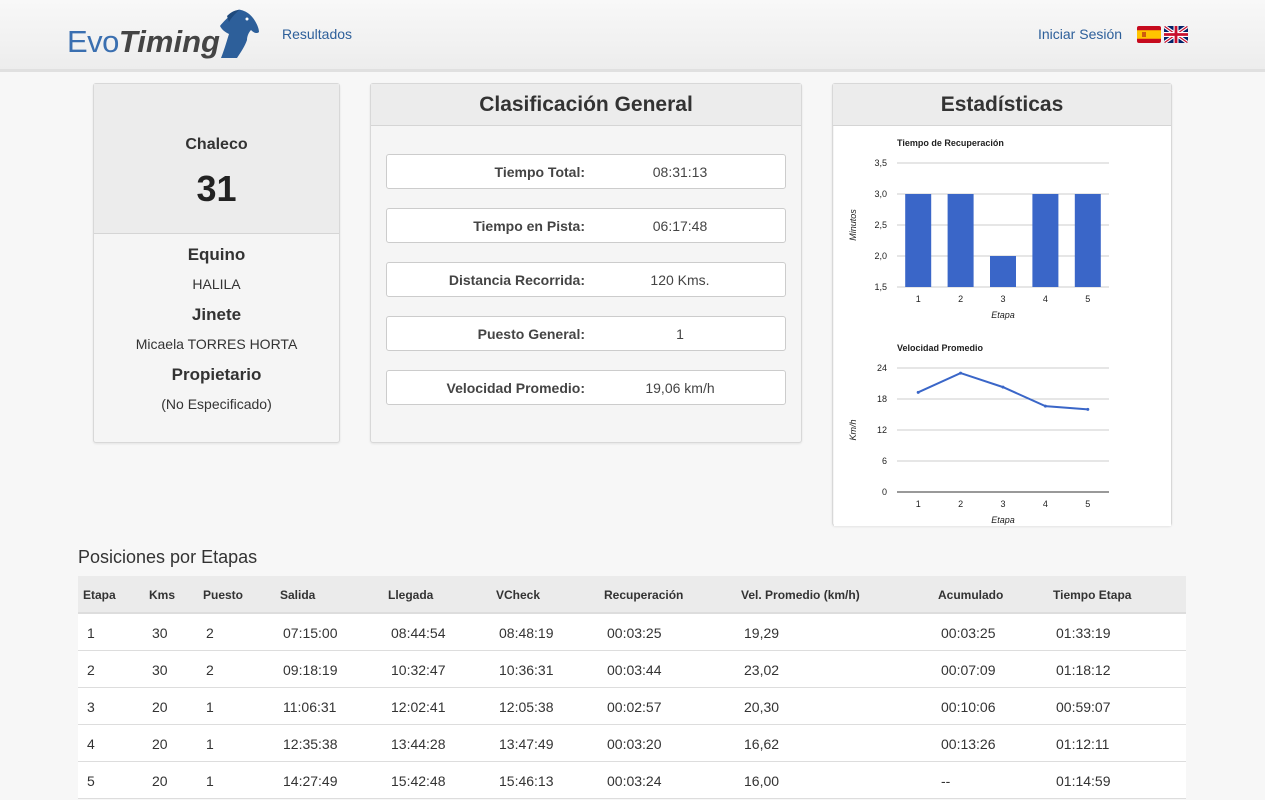 The image size is (1265, 800). I want to click on col-header: Llegada, so click(411, 595).